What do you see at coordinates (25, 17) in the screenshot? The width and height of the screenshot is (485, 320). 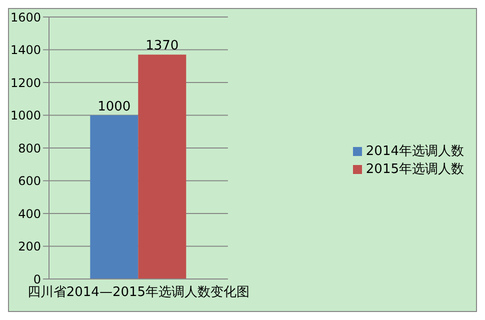 I see `y-tick-label: 1600` at bounding box center [25, 17].